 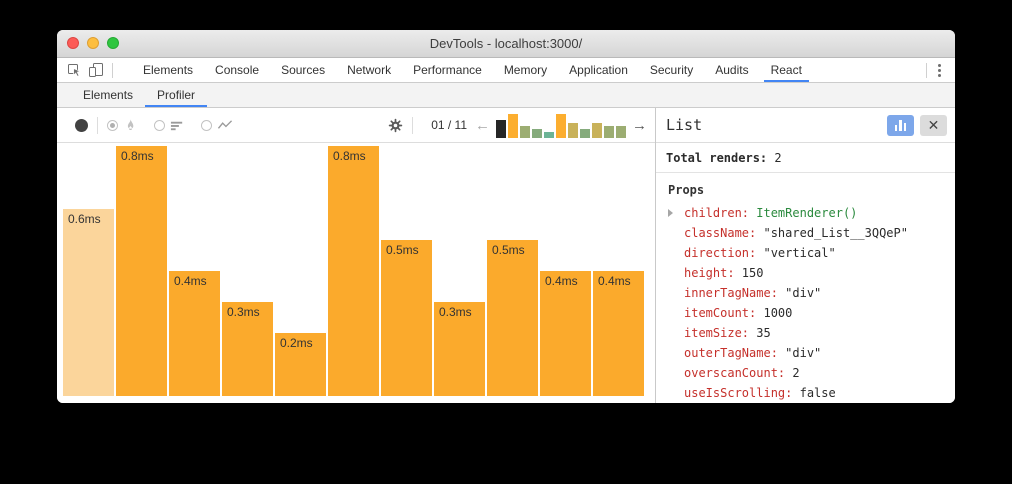 I want to click on window-title: DevTools - localhost:3000/, so click(x=506, y=43).